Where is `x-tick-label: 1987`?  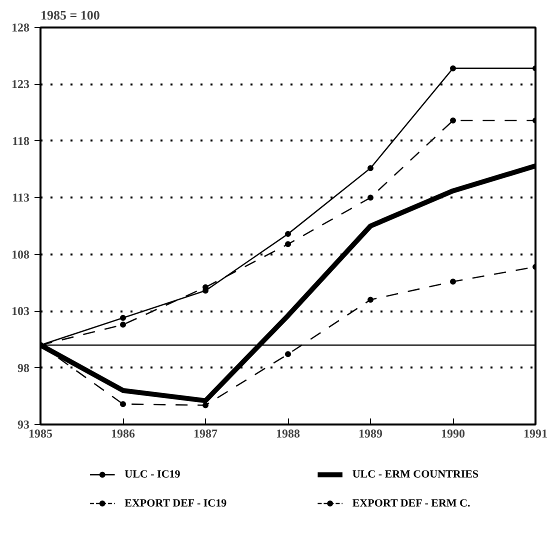 x-tick-label: 1987 is located at coordinates (206, 433).